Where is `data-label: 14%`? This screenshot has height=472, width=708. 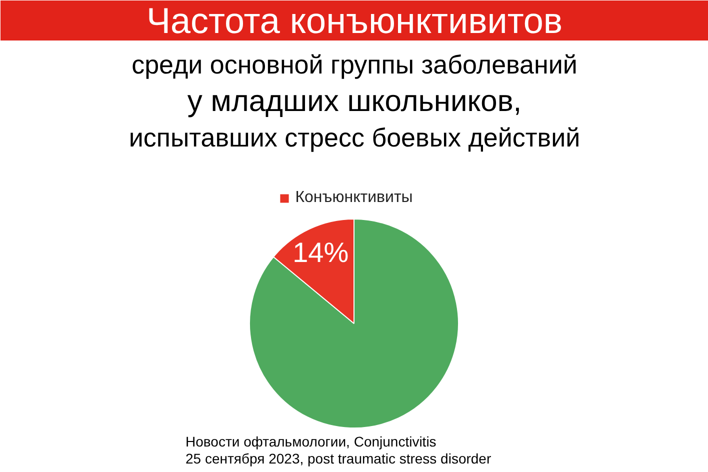 data-label: 14% is located at coordinates (320, 252).